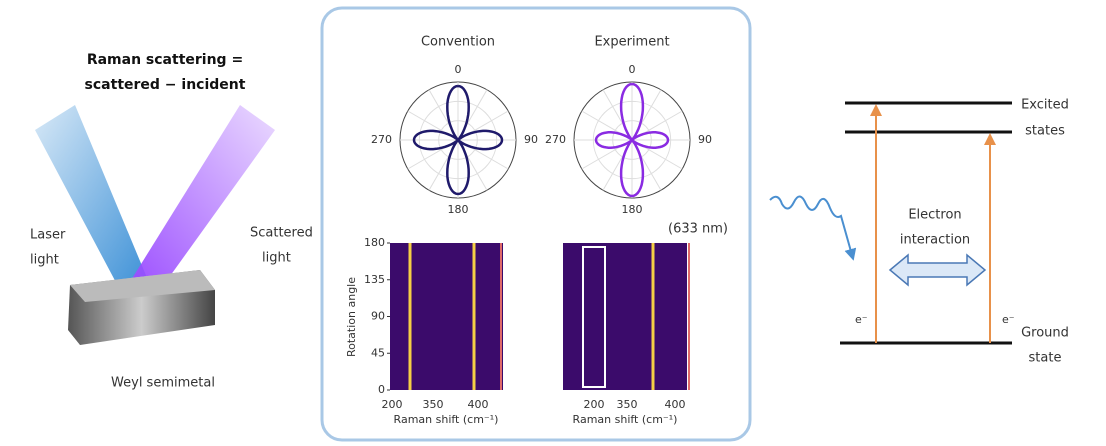 The height and width of the screenshot is (446, 1106). What do you see at coordinates (631, 42) in the screenshot?
I see `polar-title: Experiment` at bounding box center [631, 42].